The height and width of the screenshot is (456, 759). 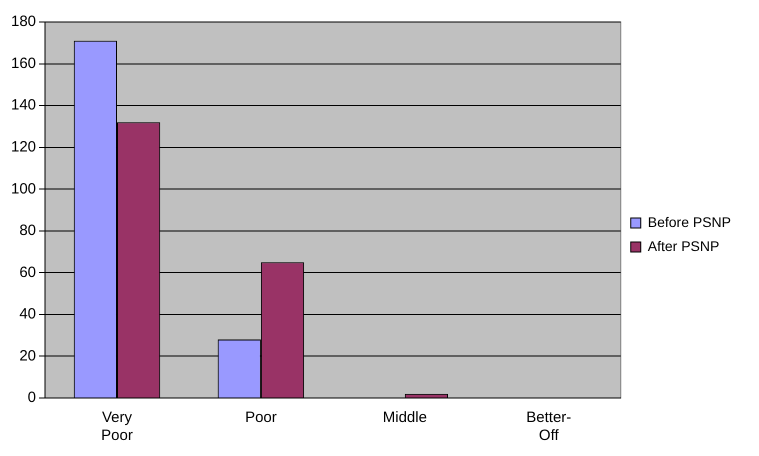 I want to click on x-tick-label: Poor, so click(x=261, y=417).